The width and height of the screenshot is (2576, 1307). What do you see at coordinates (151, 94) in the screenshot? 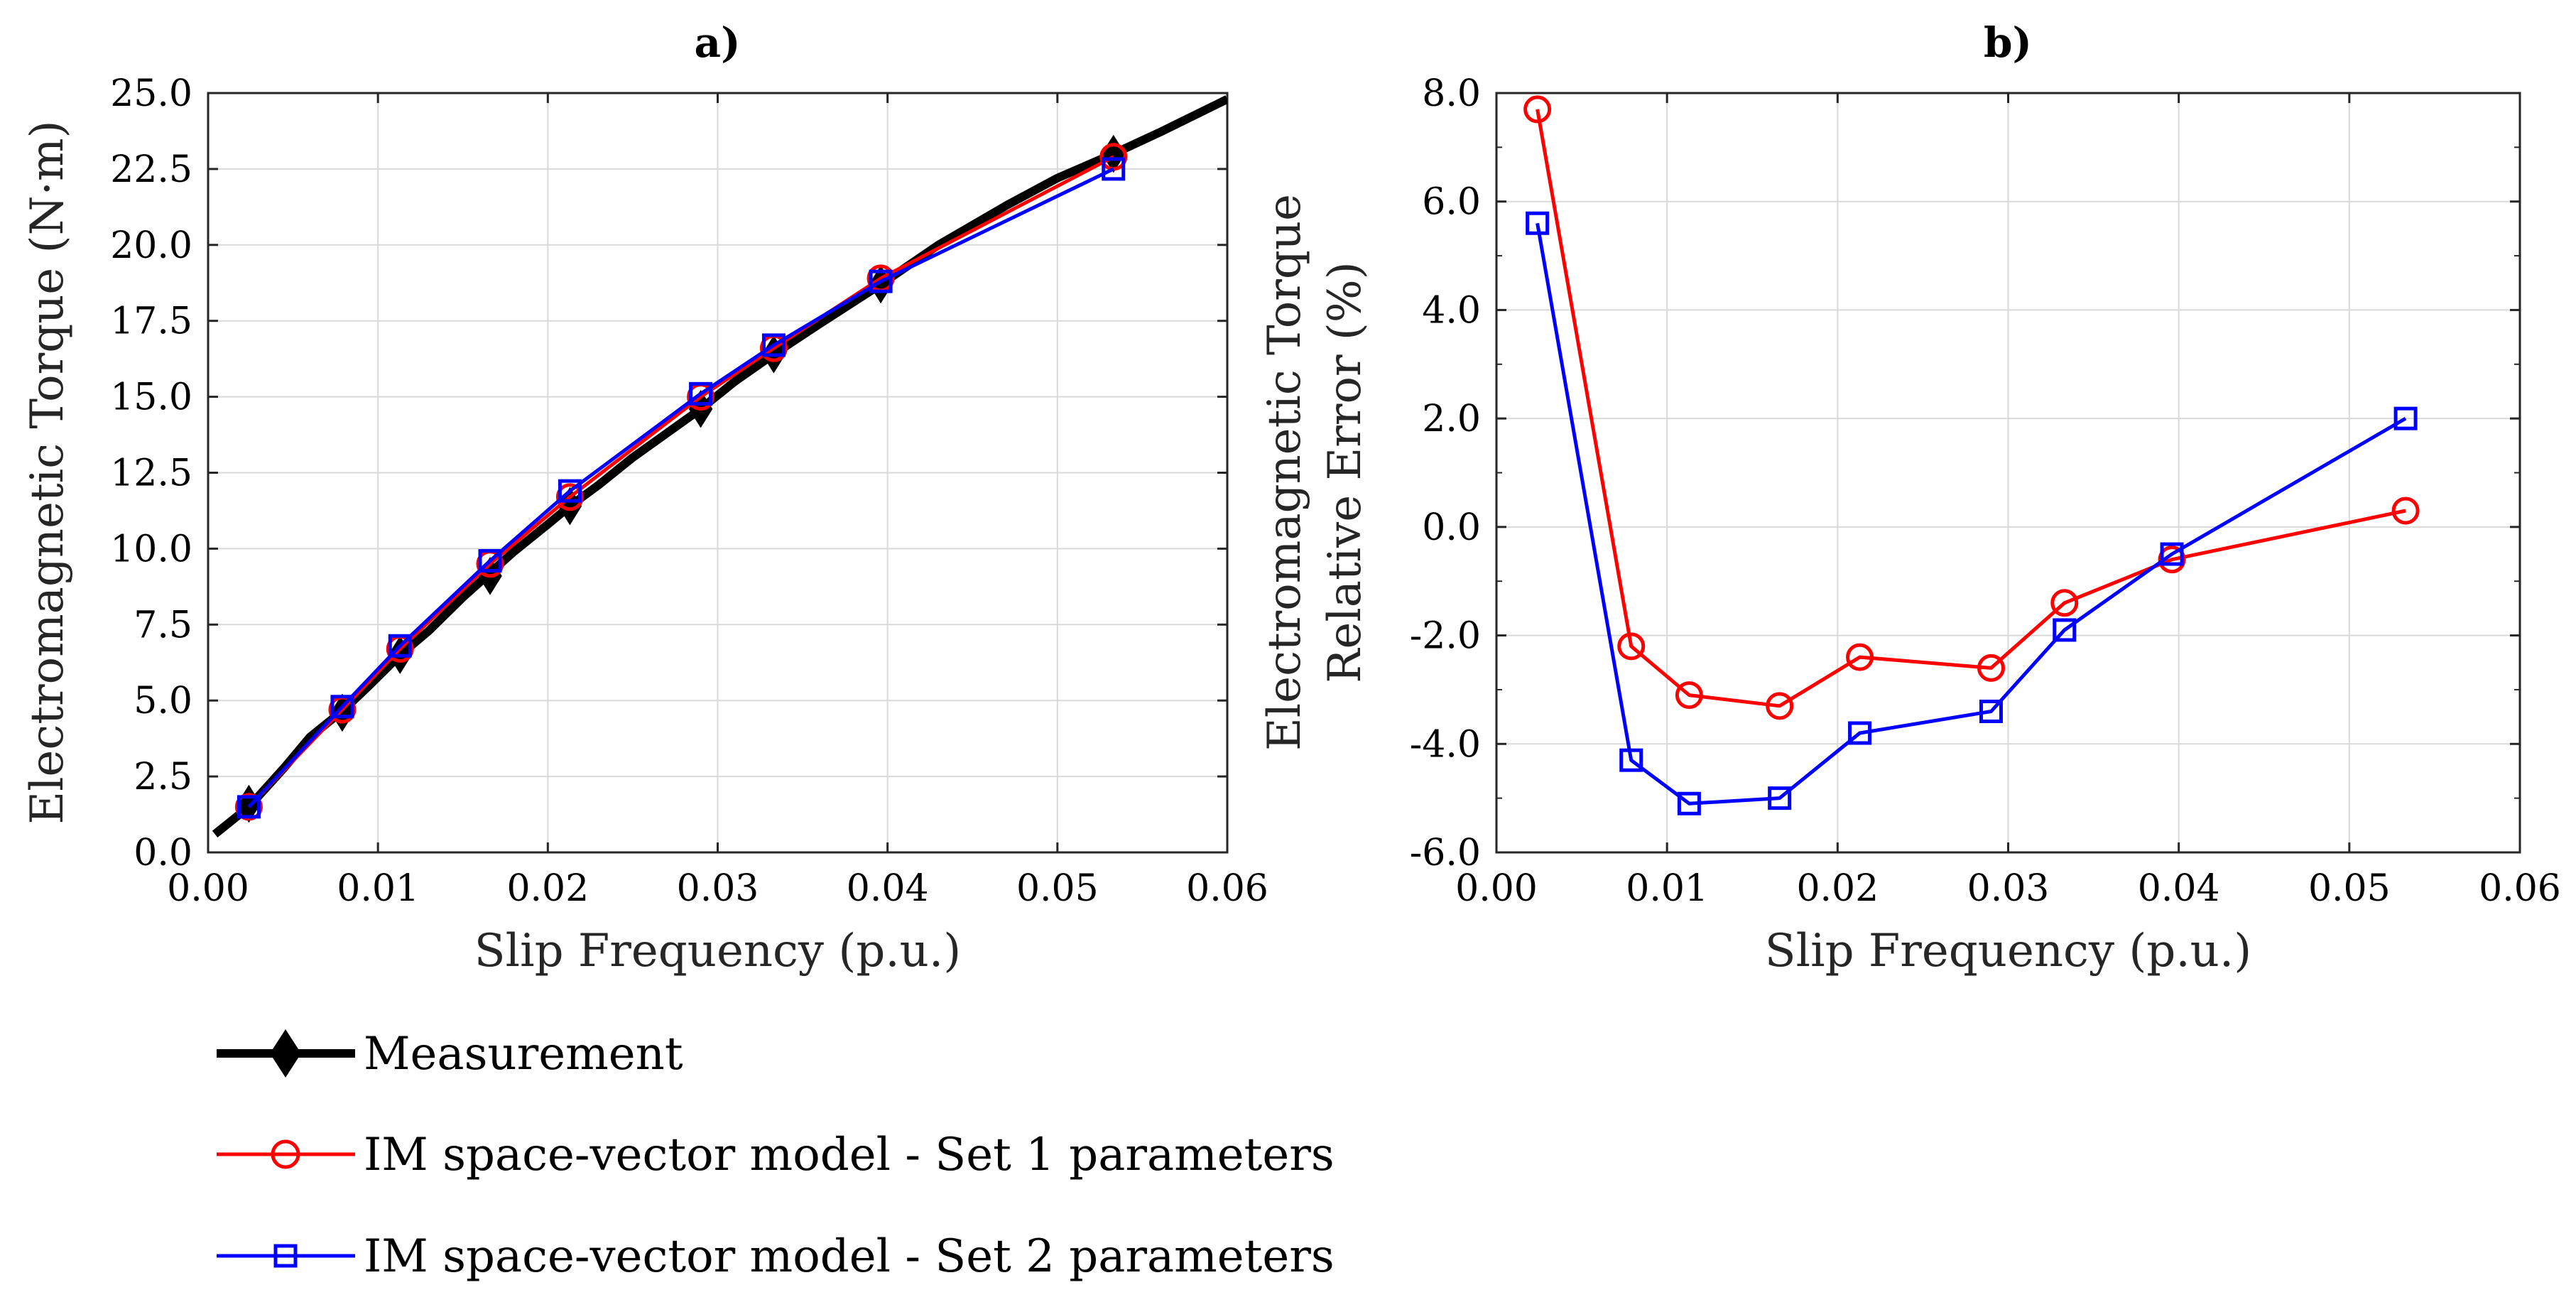
I see `y-tick-label: 25.0` at bounding box center [151, 94].